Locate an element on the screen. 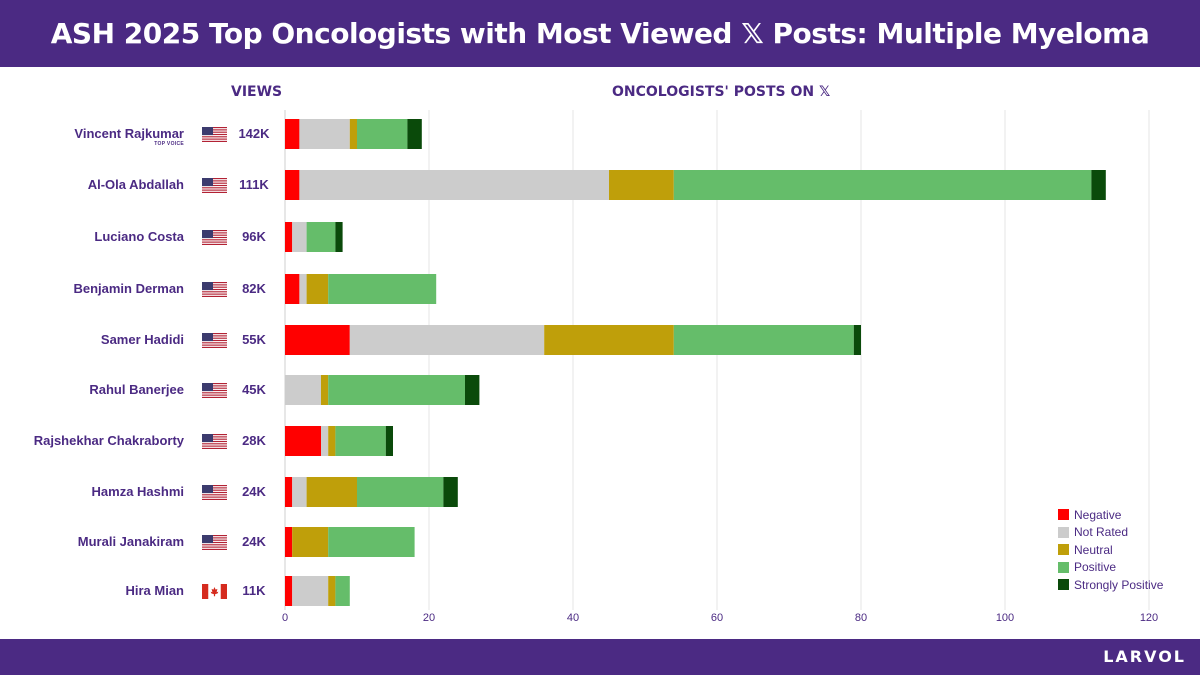  oncologist-name: Samer Hadidi is located at coordinates (142, 339).